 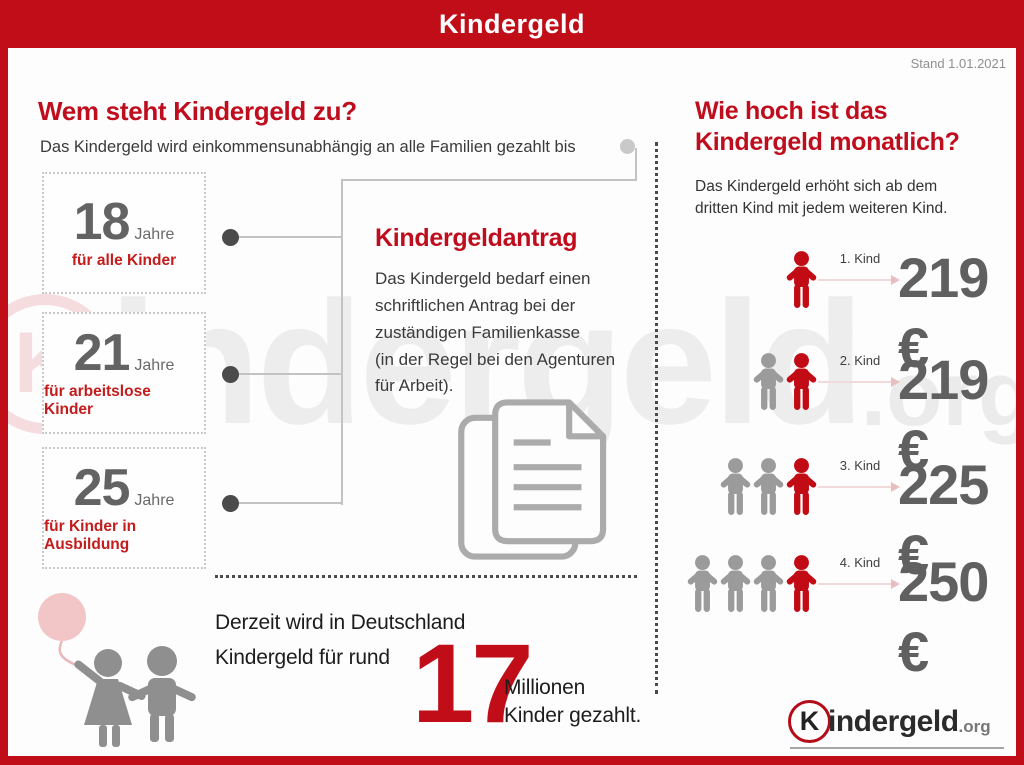 I want to click on title-bar: Kindergeld, so click(x=512, y=24).